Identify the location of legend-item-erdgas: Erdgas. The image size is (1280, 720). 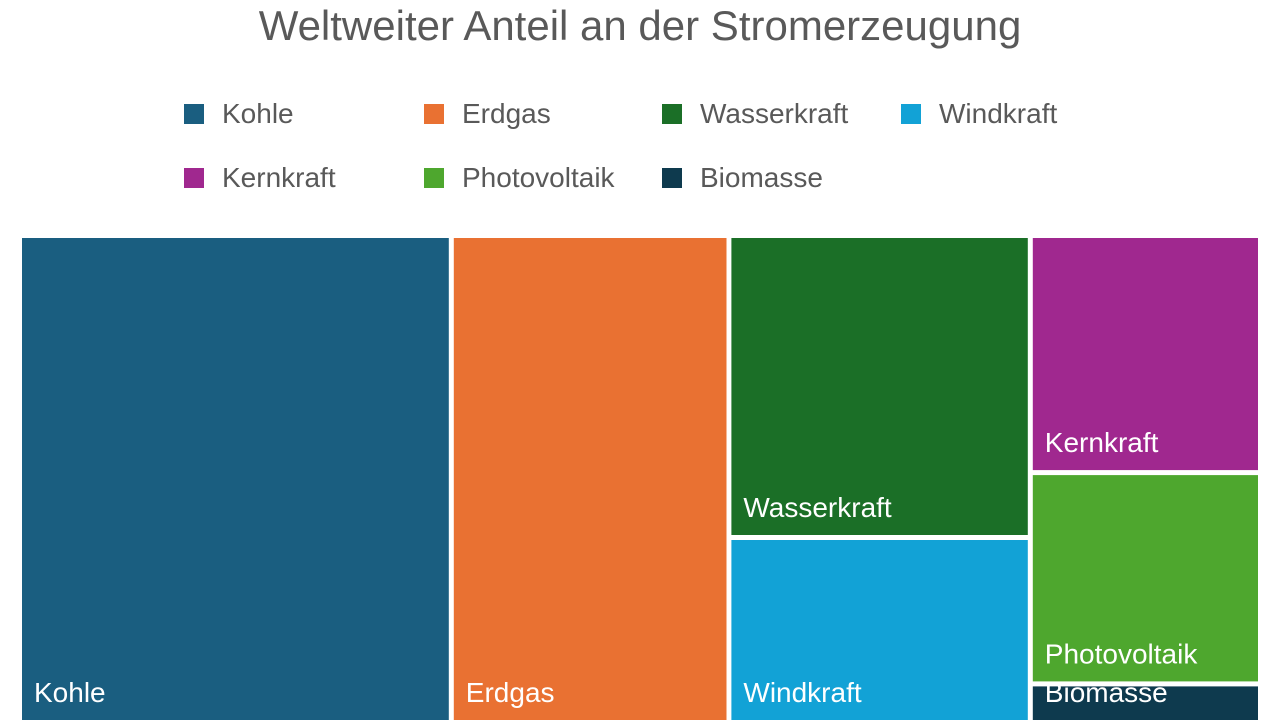
(487, 114).